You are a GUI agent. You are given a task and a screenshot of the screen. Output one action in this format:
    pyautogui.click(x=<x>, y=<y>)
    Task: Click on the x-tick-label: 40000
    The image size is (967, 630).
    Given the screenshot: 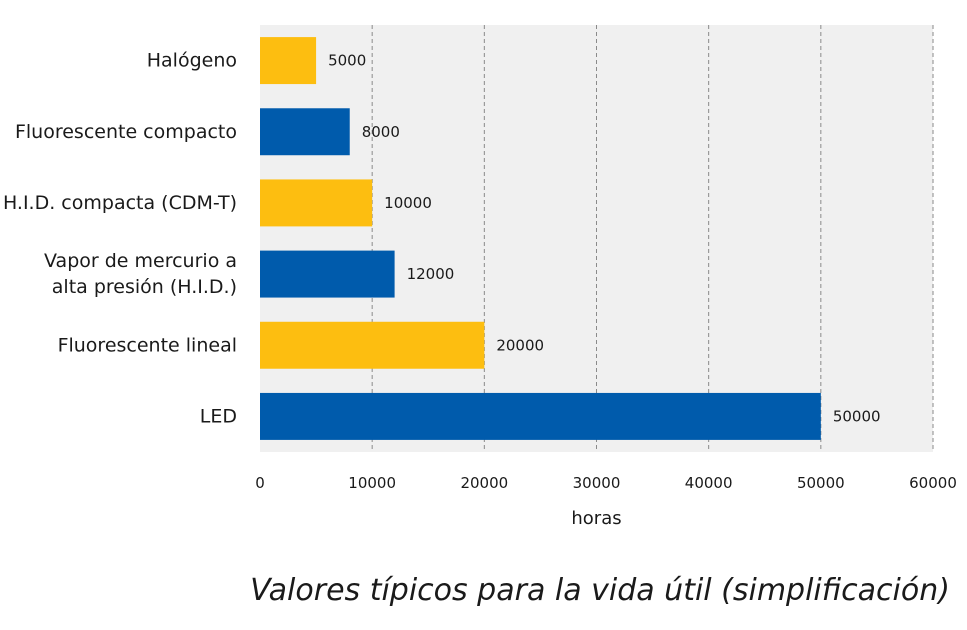 What is the action you would take?
    pyautogui.click(x=709, y=483)
    